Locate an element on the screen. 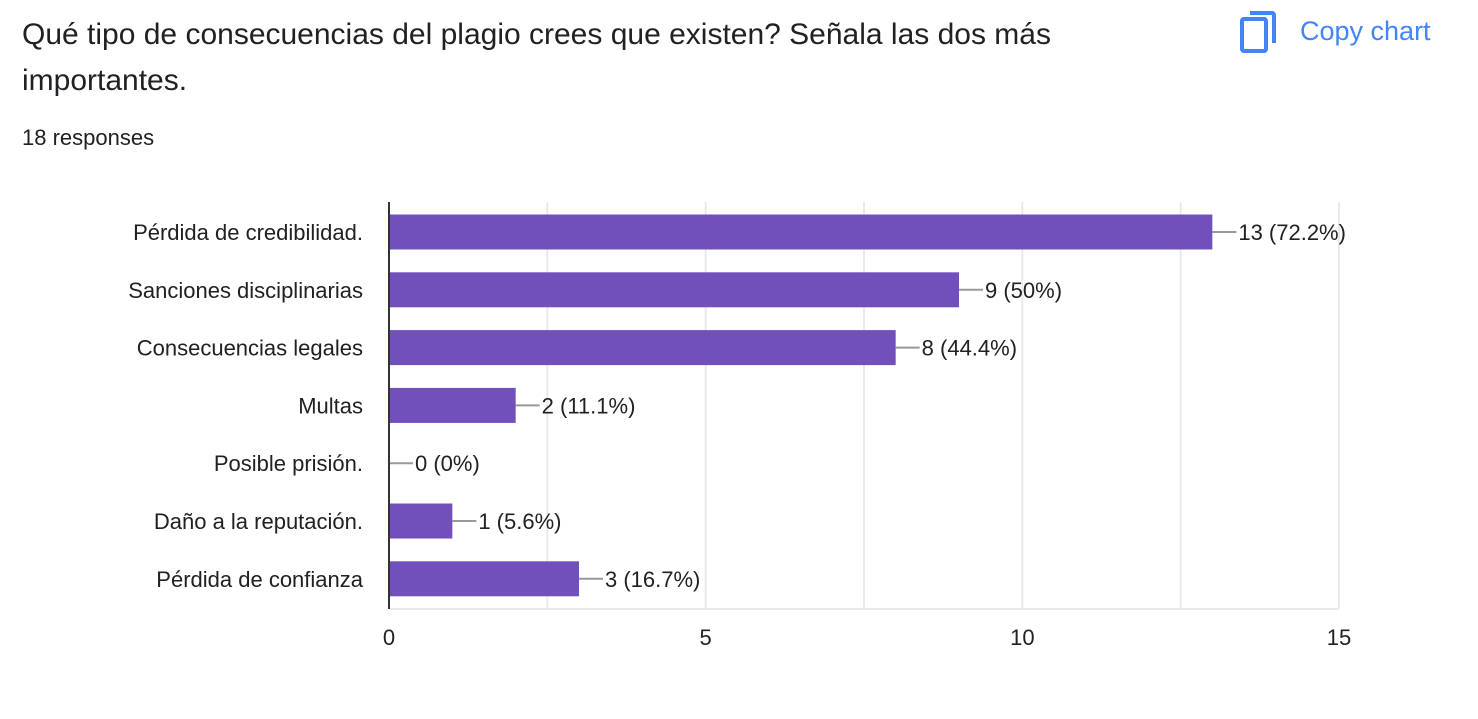  category-label: Multas is located at coordinates (330, 405).